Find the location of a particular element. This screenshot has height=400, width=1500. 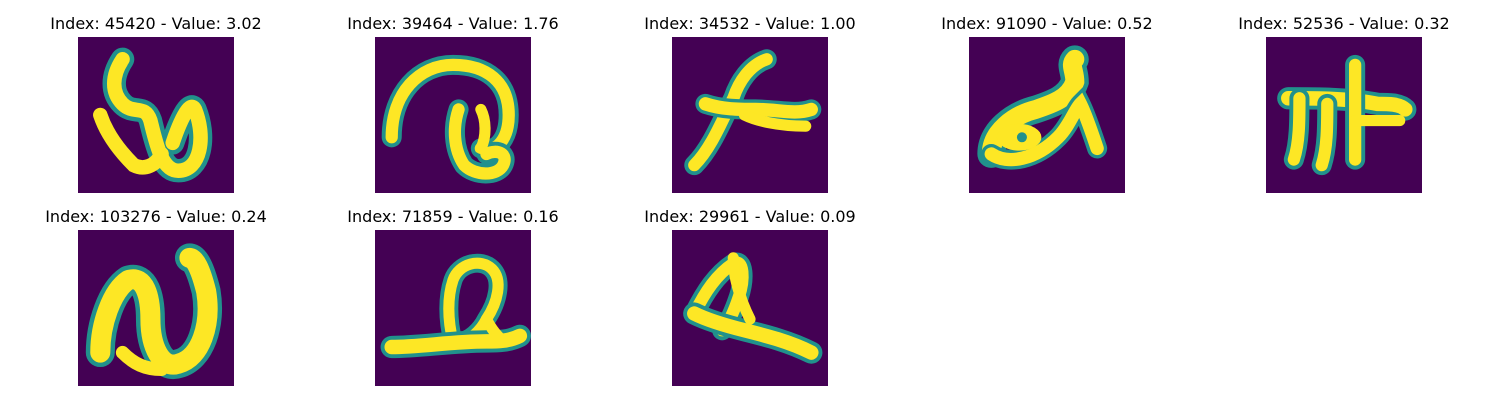

glyph-arc-loop-image is located at coordinates (453, 115).